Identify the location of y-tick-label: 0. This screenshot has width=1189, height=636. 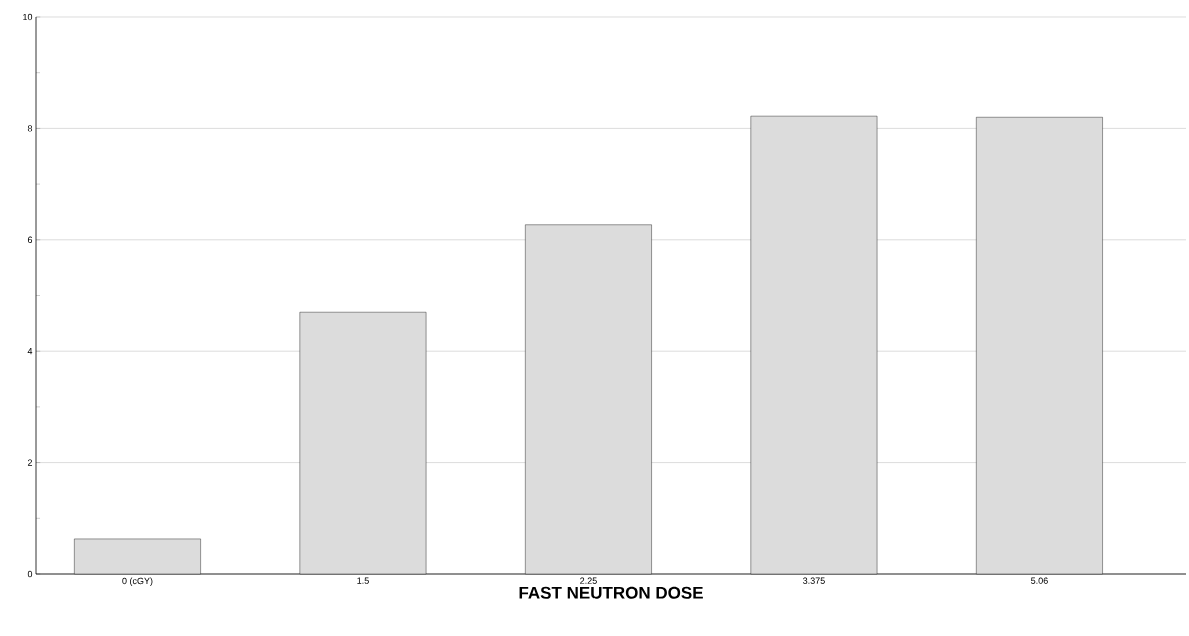
(30, 574).